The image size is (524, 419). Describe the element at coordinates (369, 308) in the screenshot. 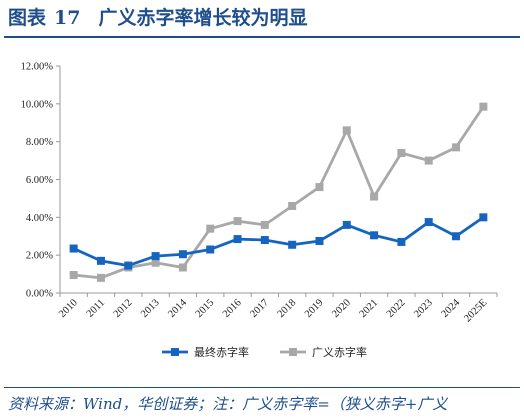

I see `x-tick-label: 2021` at that location.